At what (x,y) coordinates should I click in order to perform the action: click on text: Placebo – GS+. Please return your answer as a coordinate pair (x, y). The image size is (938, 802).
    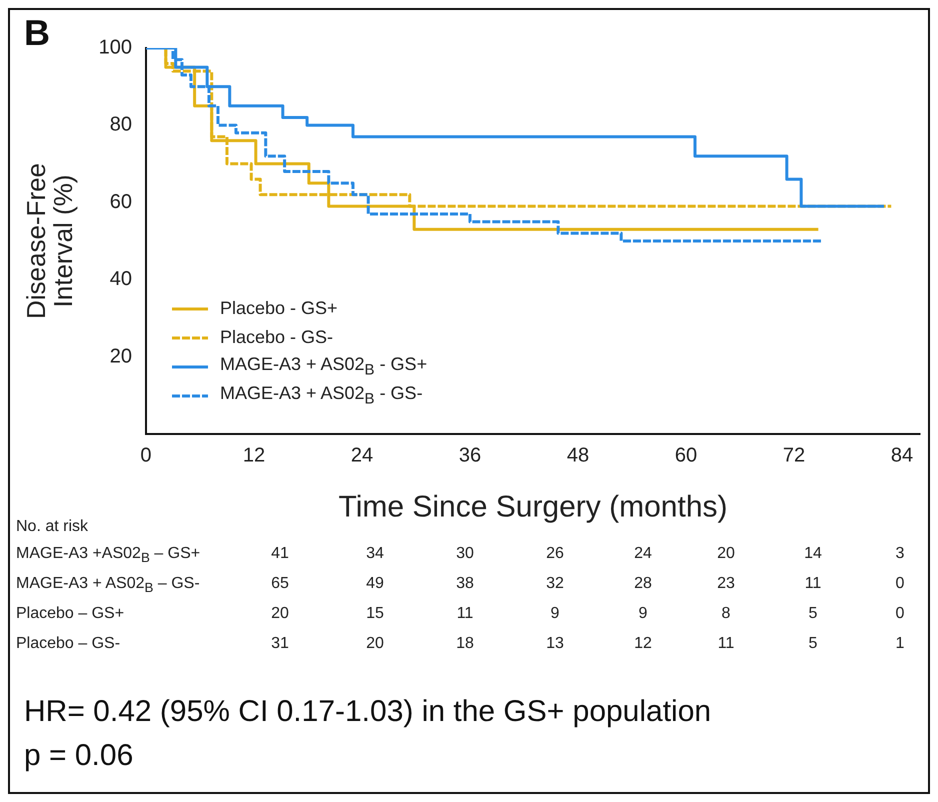
    Looking at the image, I should click on (70, 614).